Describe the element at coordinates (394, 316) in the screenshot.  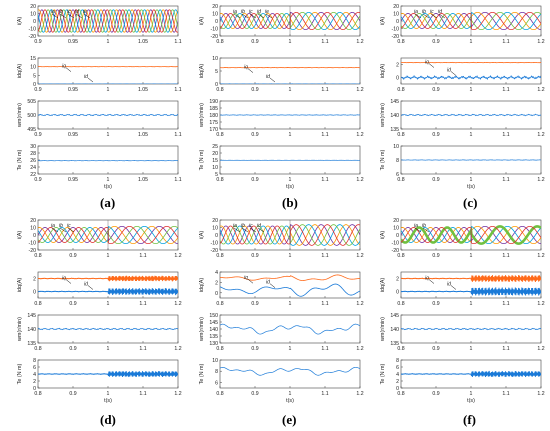
I see `y-tick-label: 145` at that location.